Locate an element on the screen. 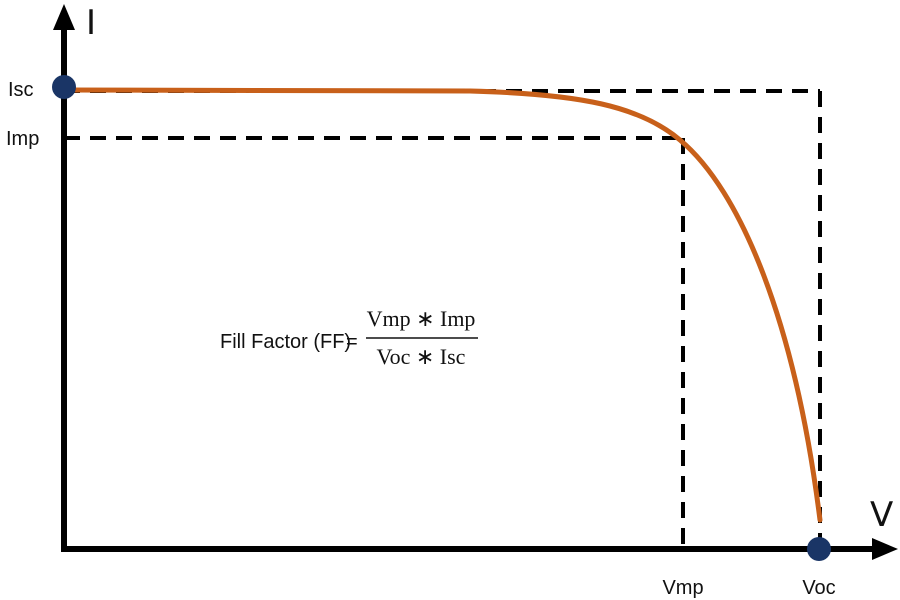 This screenshot has height=600, width=900. formula-numerator: Vmp ∗ Imp is located at coordinates (421, 318).